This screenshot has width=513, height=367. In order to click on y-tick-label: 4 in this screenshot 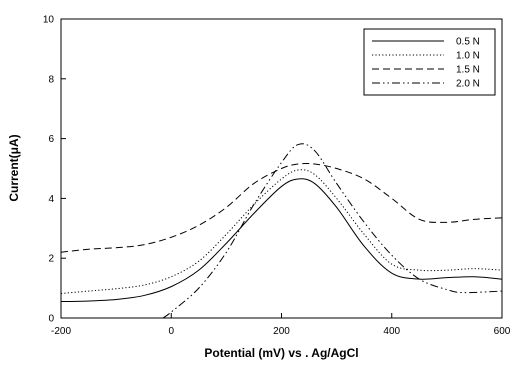, I will do `click(51, 199)`.